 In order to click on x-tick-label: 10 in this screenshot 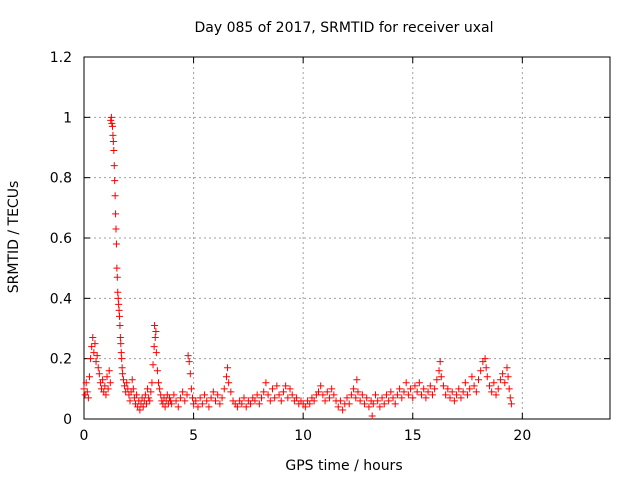, I will do `click(303, 436)`.